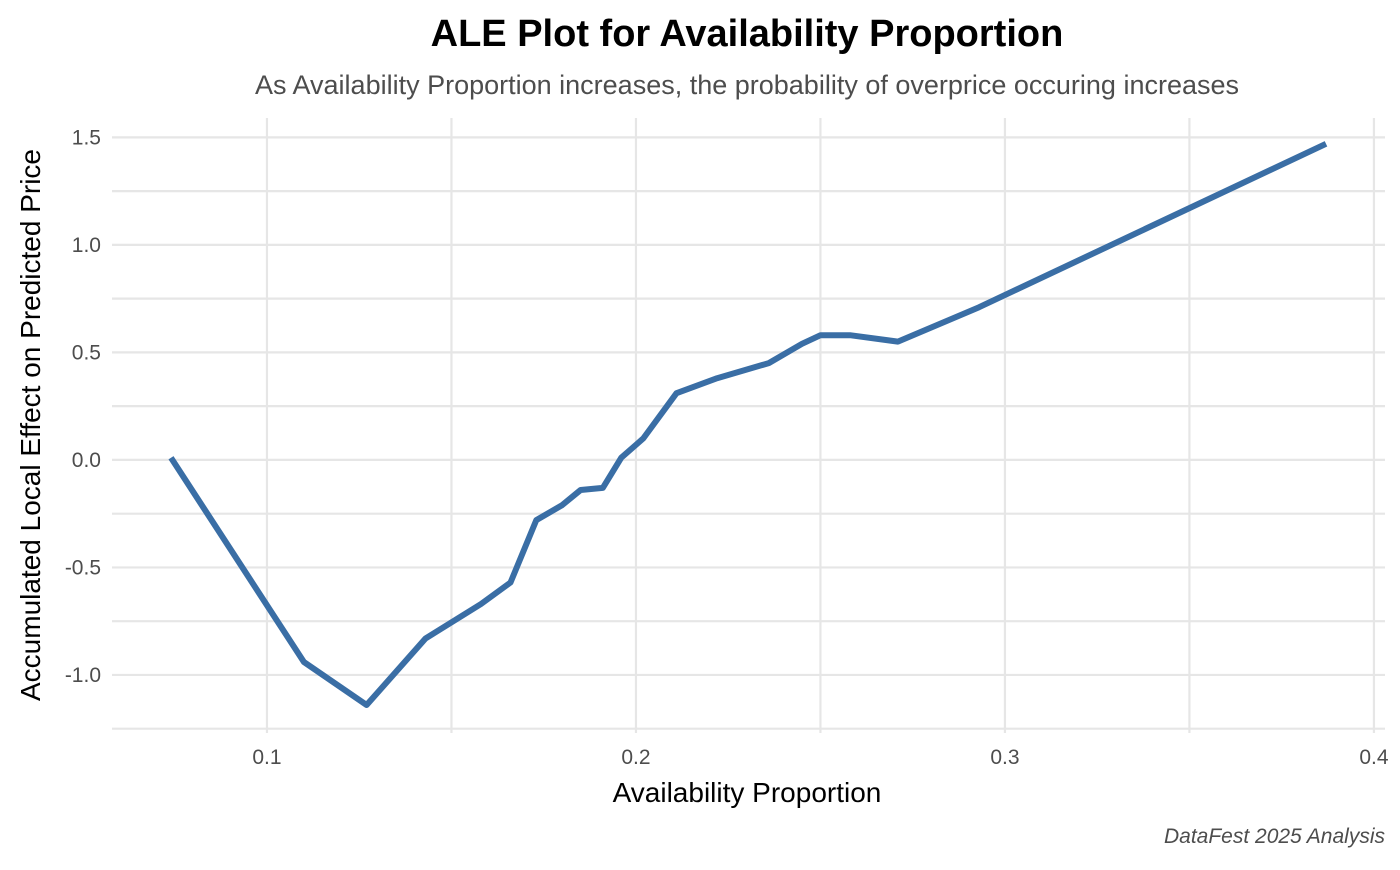 The image size is (1400, 870). Describe the element at coordinates (1374, 757) in the screenshot. I see `x-tick-label: 0.4` at that location.